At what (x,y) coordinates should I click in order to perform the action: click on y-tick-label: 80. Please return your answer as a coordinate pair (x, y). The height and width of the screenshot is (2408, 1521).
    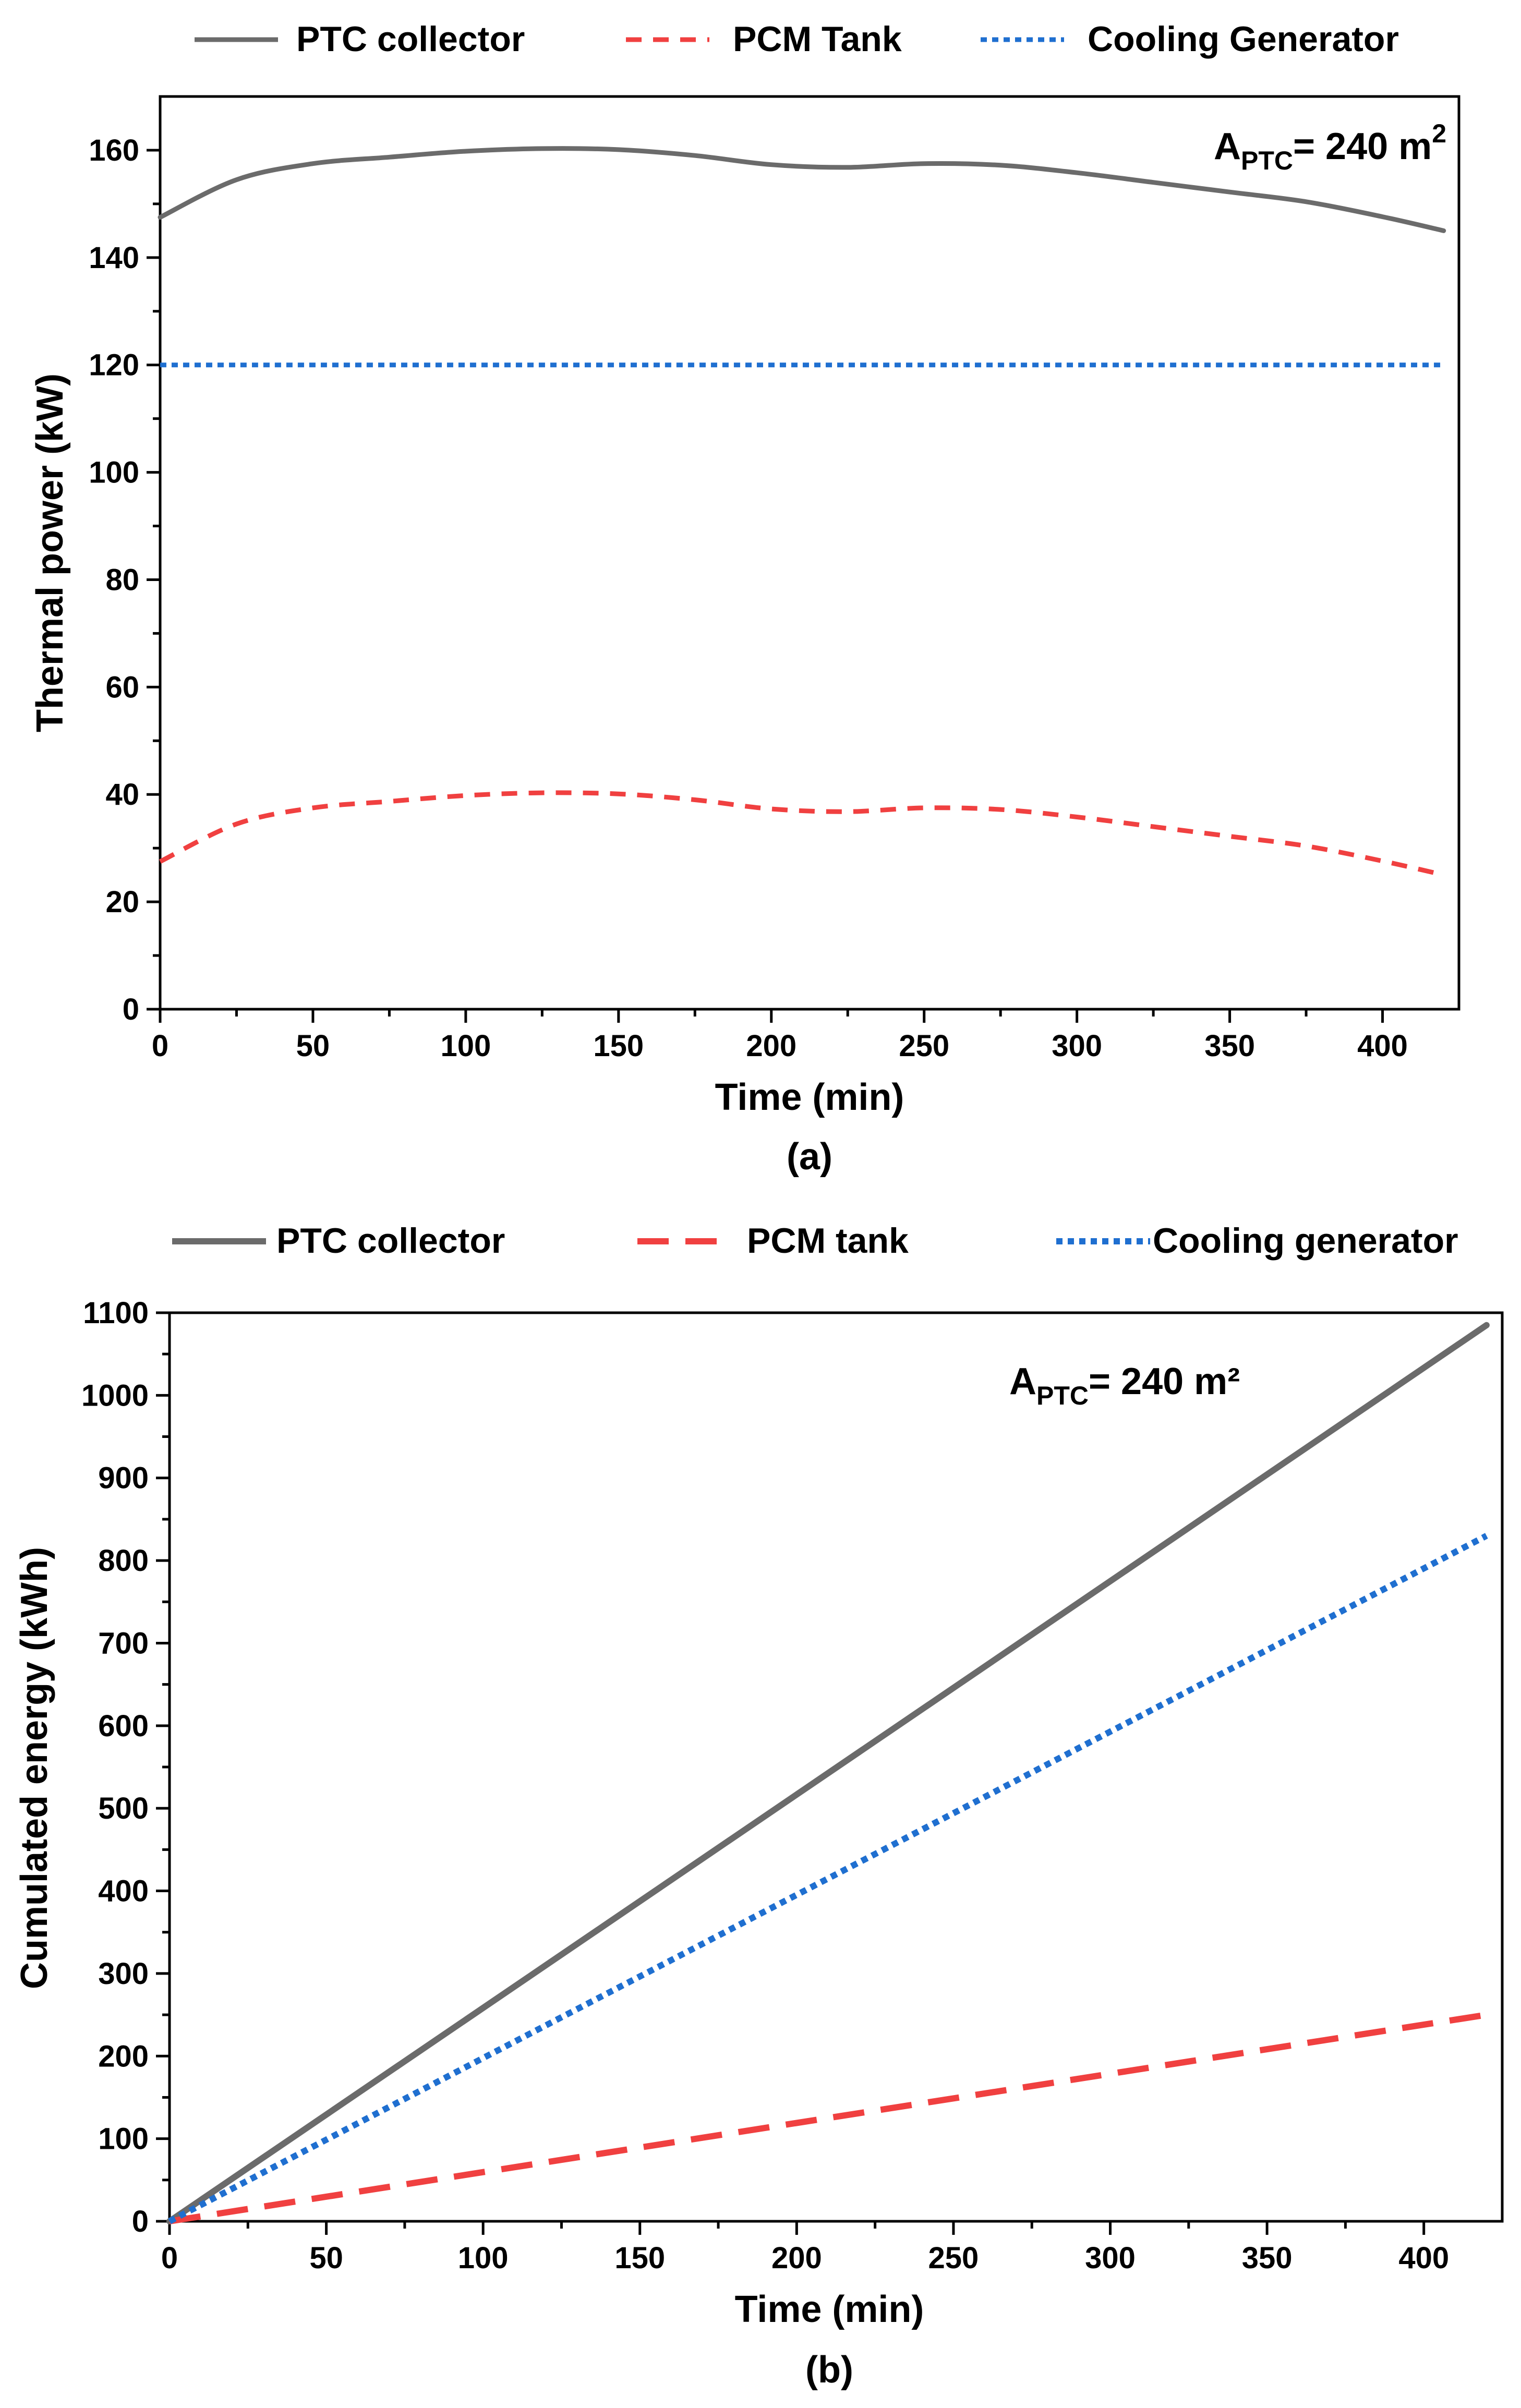
    Looking at the image, I should click on (122, 580).